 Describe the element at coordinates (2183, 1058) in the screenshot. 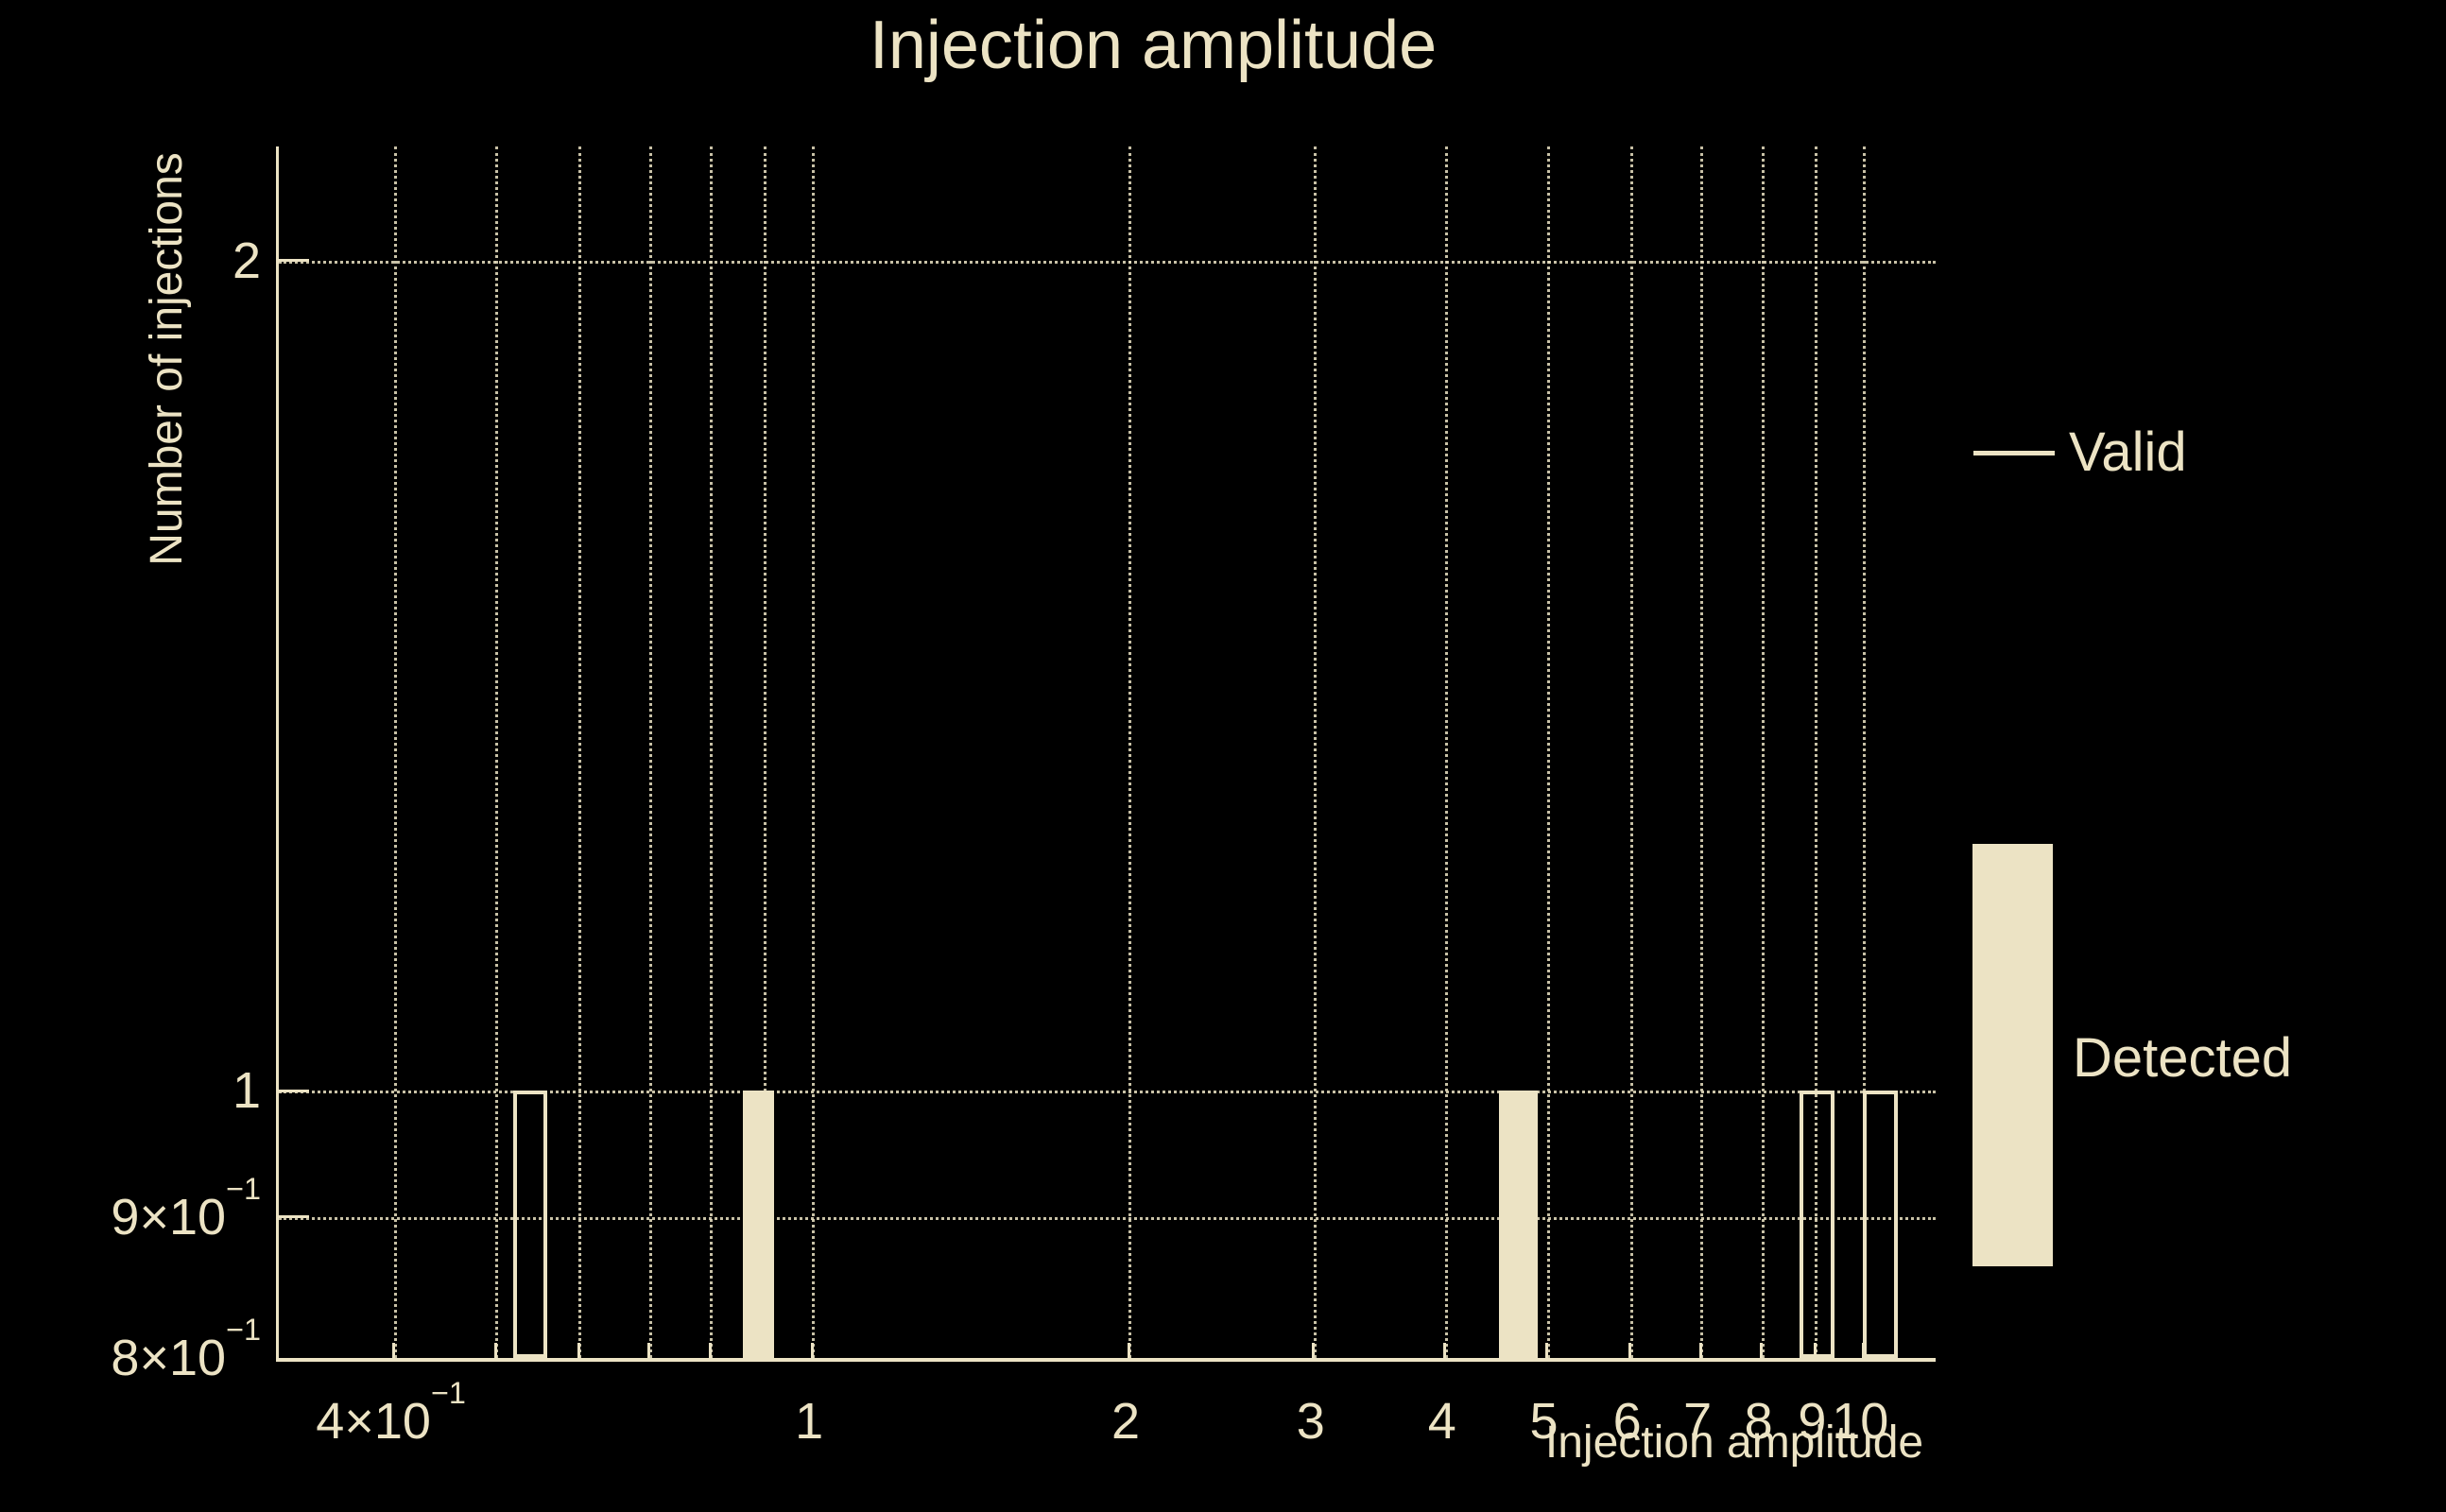

I see `legend-label-detected: Detected` at that location.